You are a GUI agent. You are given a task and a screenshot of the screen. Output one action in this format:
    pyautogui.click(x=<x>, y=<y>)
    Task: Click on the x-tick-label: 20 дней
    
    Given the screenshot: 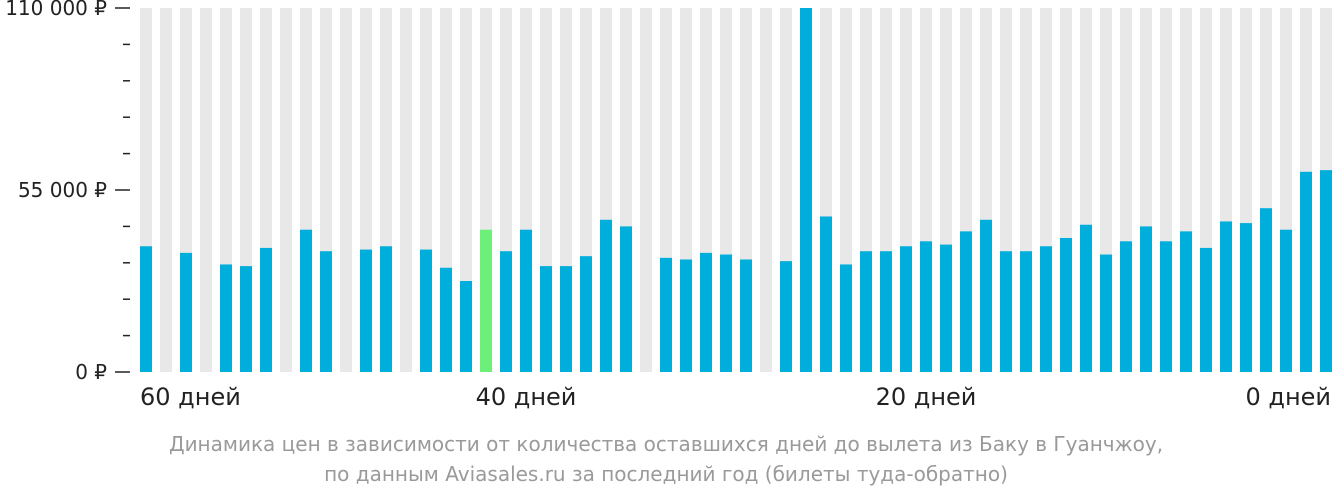 What is the action you would take?
    pyautogui.click(x=926, y=397)
    